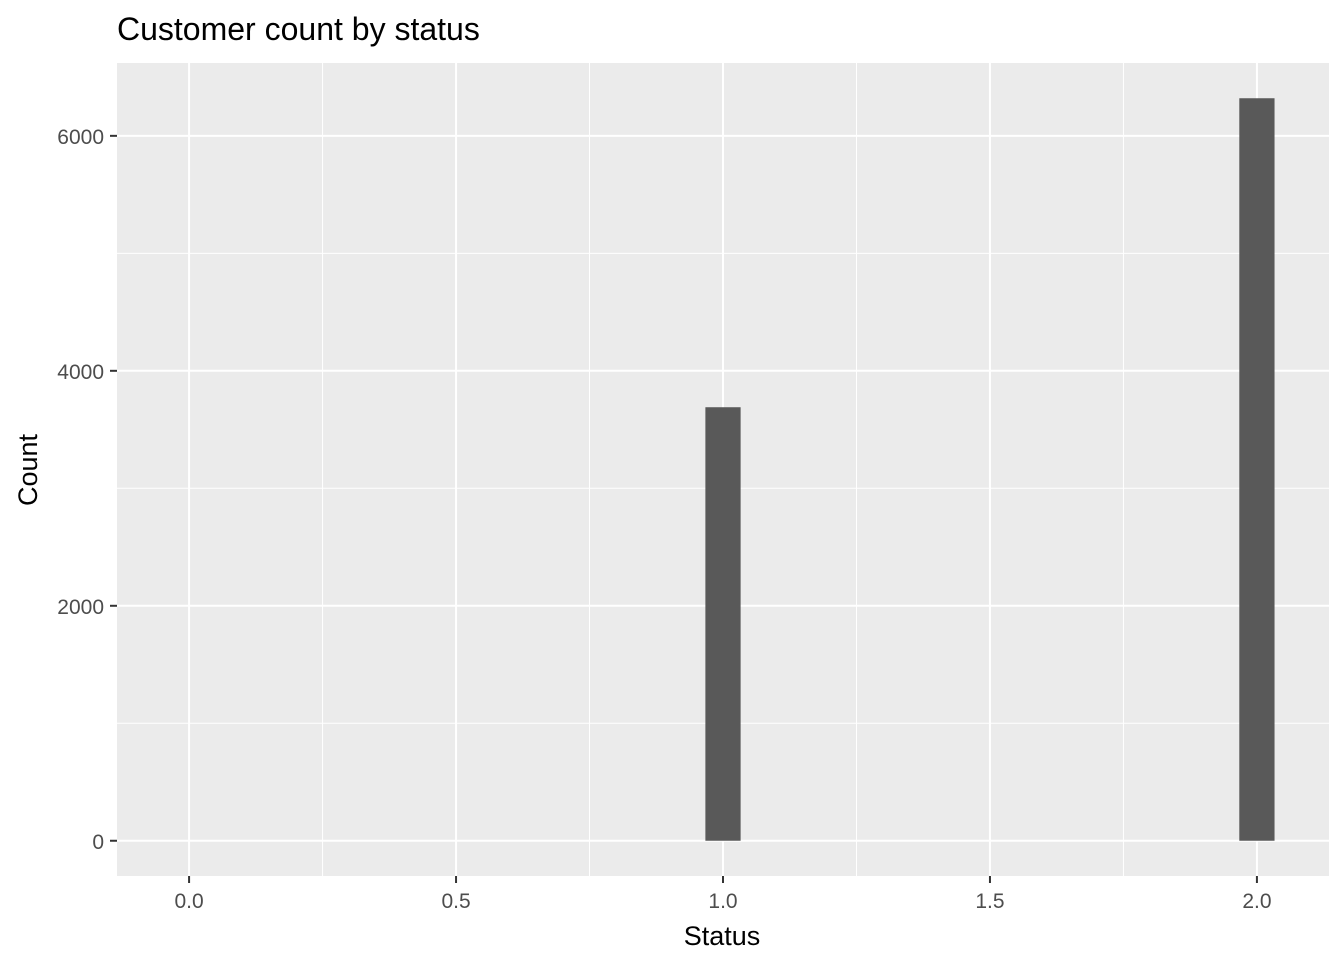  What do you see at coordinates (722, 936) in the screenshot?
I see `x-axis-title: Status` at bounding box center [722, 936].